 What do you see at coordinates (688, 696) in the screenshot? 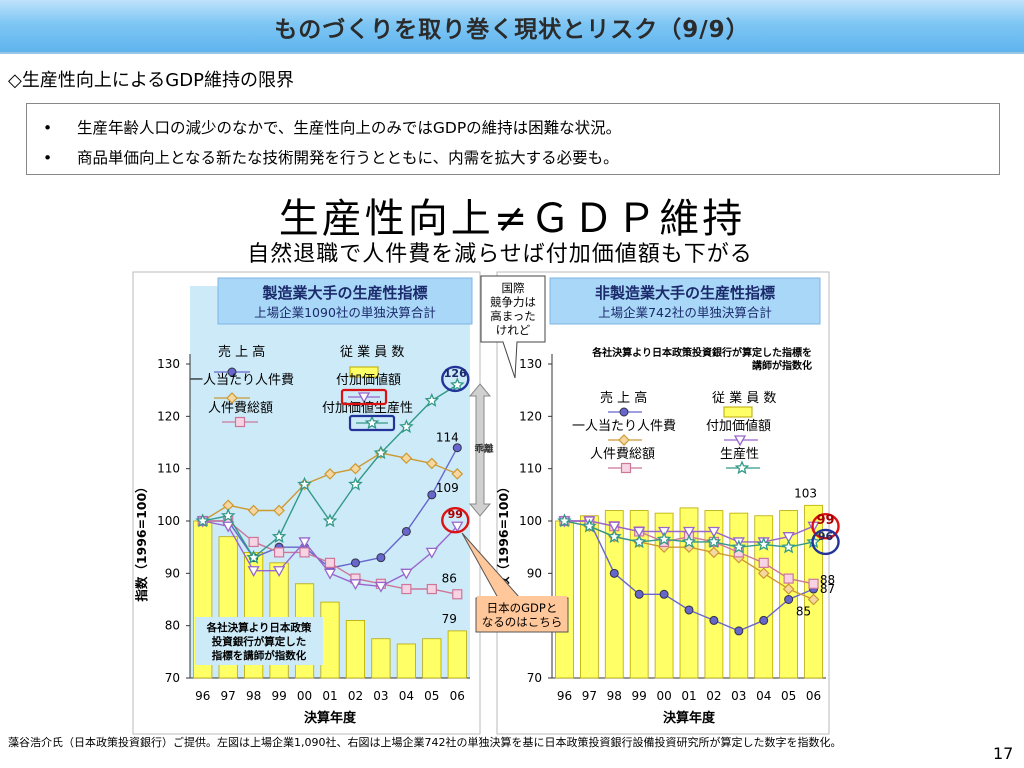
I see `x-tick-label: 01` at bounding box center [688, 696].